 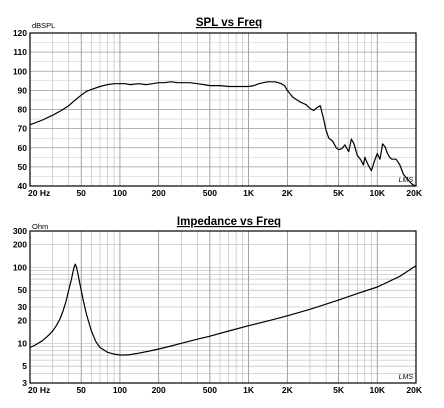 I want to click on y-tick-label: 60, so click(x=23, y=148).